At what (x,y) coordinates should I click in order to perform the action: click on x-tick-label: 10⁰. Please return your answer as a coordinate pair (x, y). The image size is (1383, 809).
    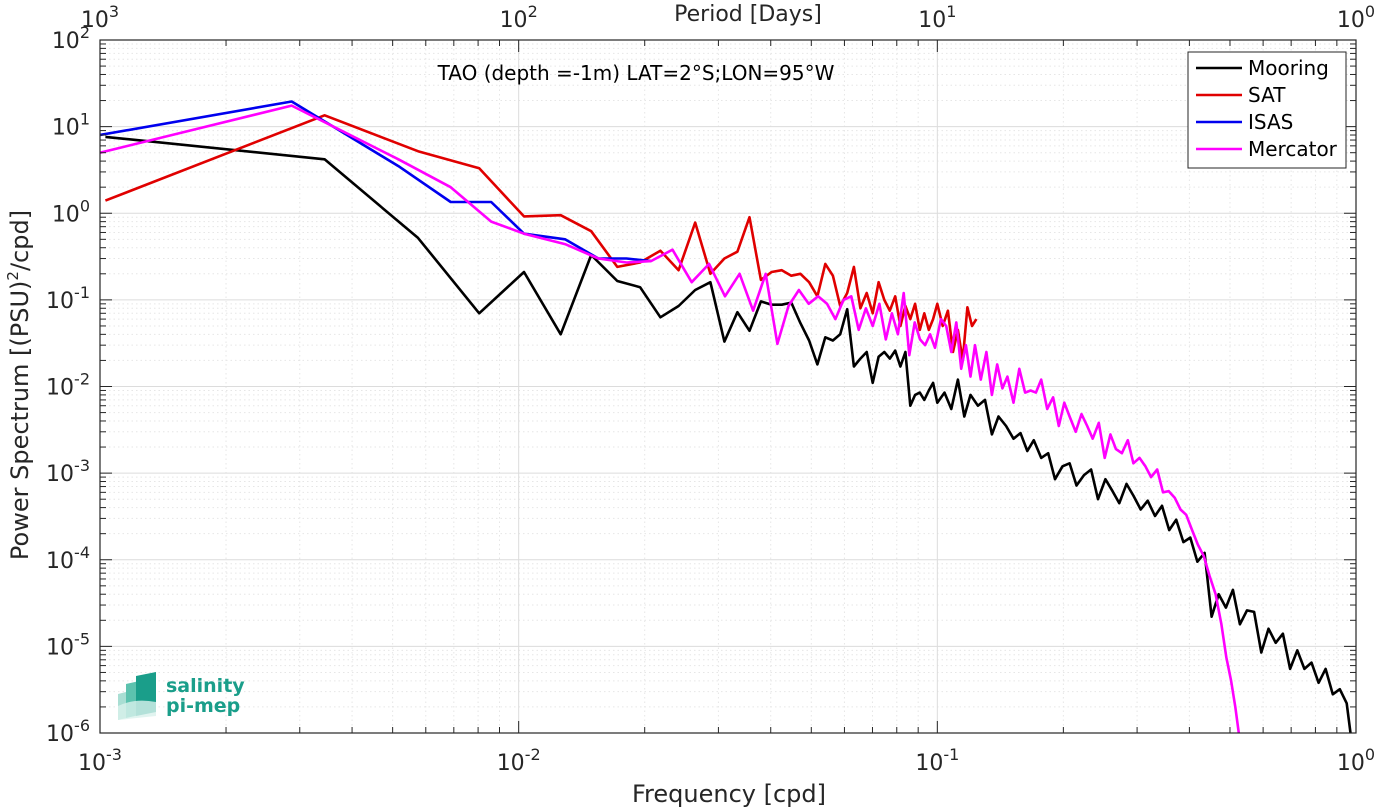
    Looking at the image, I should click on (1356, 760).